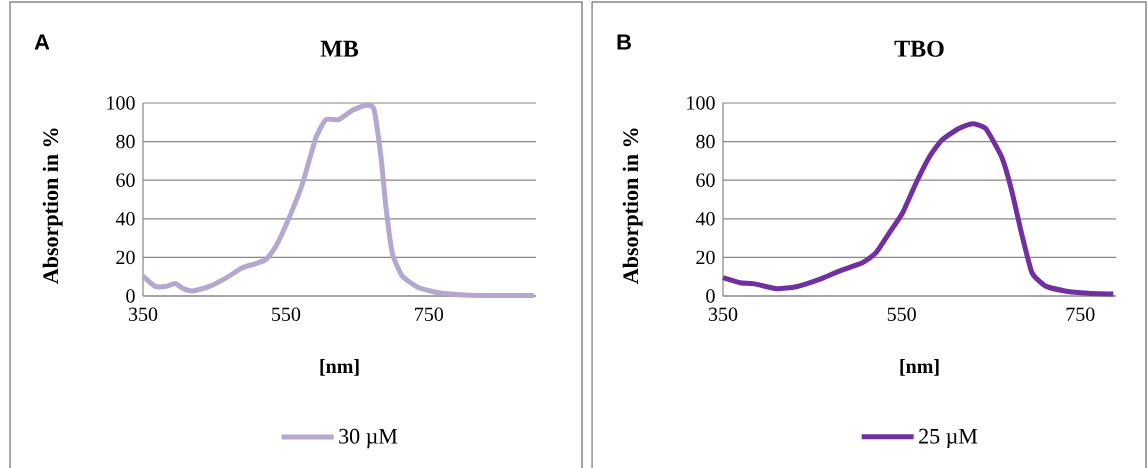 The width and height of the screenshot is (1148, 468). Describe the element at coordinates (948, 438) in the screenshot. I see `legend-label: 25 µM` at that location.